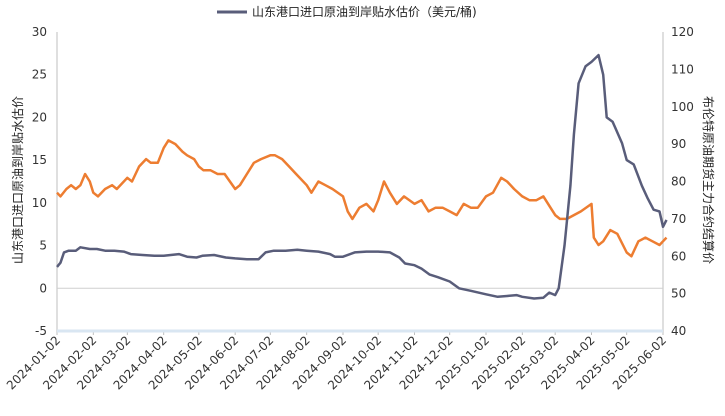 The width and height of the screenshot is (725, 416). Describe the element at coordinates (364, 11) in the screenshot. I see `legend-label: 山东港口进口原油到岸贴水估价（美元/桶)` at that location.